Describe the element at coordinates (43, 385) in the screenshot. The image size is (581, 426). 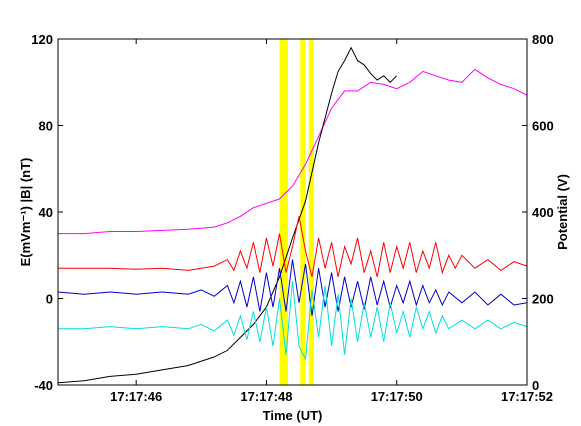
I see `y-left-tick-label-1: -40` at that location.